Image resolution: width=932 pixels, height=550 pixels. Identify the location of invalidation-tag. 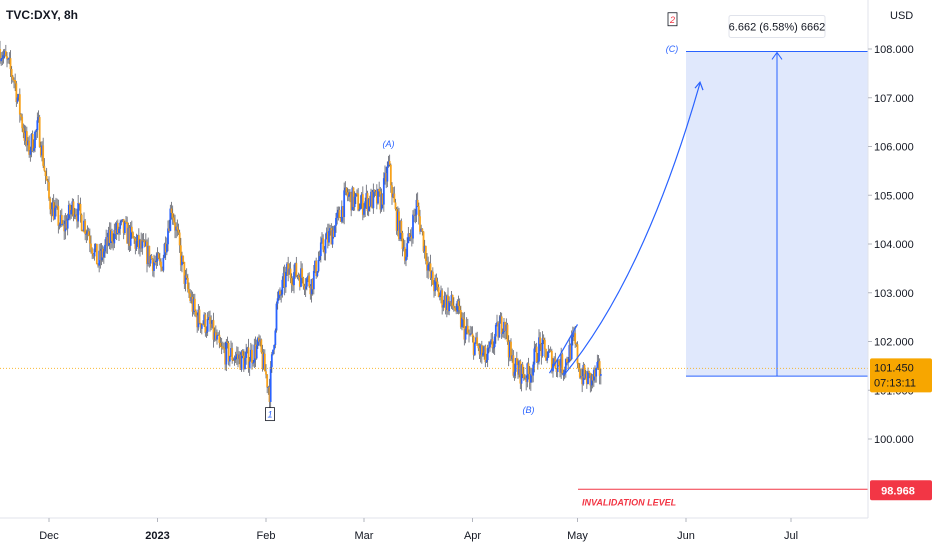
(901, 490).